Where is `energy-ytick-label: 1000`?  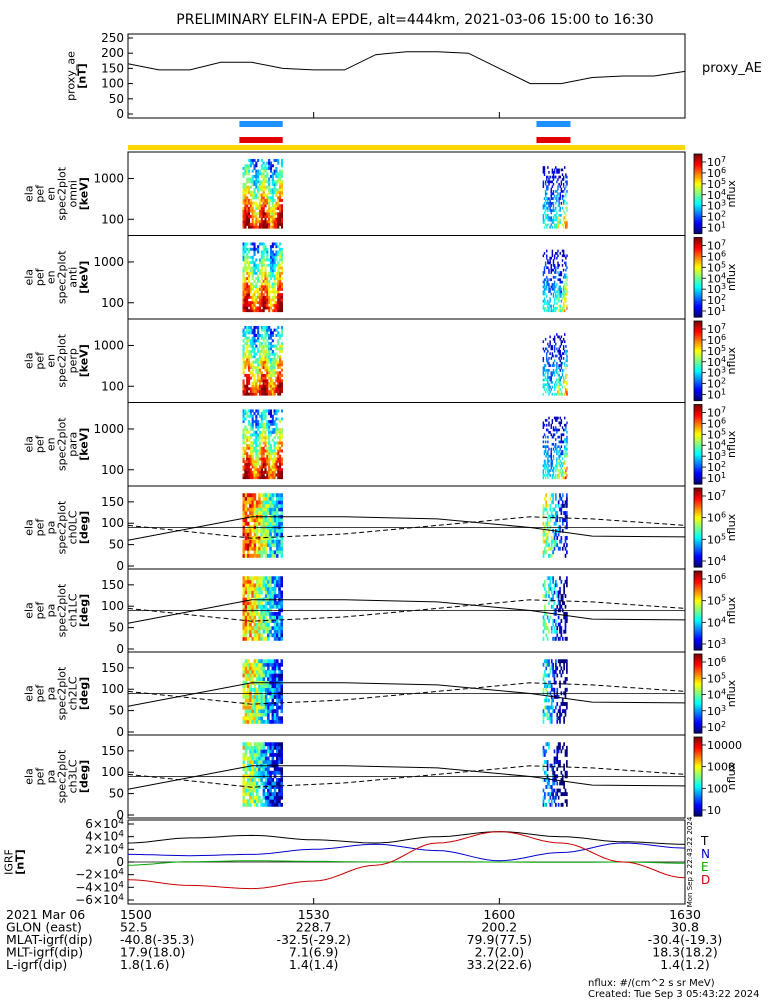
energy-ytick-label: 1000 is located at coordinates (108, 429).